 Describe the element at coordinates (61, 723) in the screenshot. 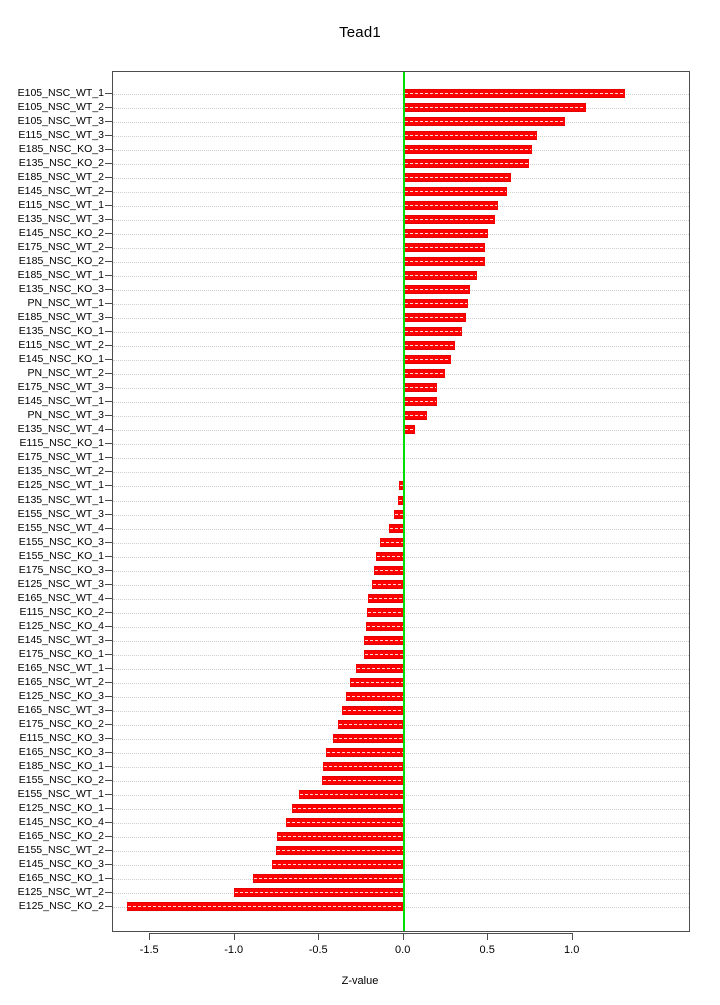

I see `y-tick-label: E175_NSC_KO_2` at that location.